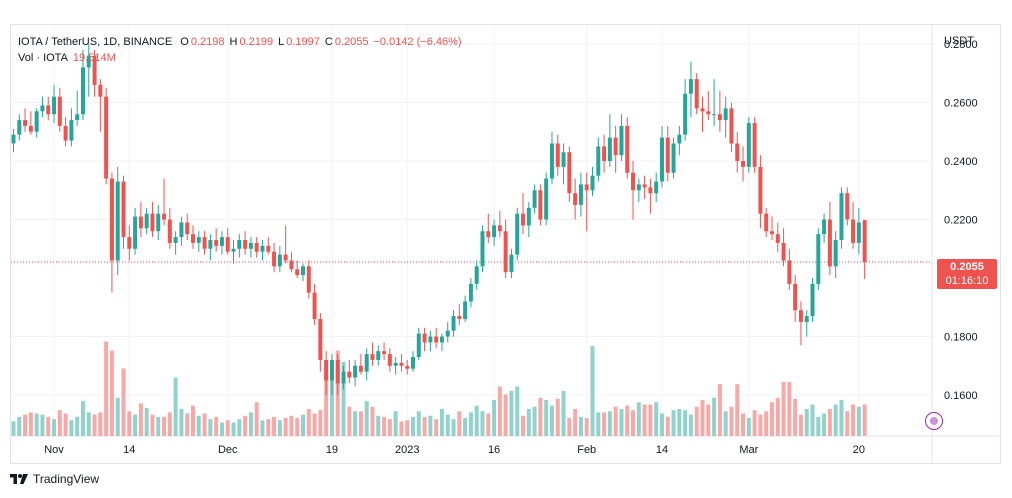  Describe the element at coordinates (54, 479) in the screenshot. I see `footer-branding: TradingView` at that location.